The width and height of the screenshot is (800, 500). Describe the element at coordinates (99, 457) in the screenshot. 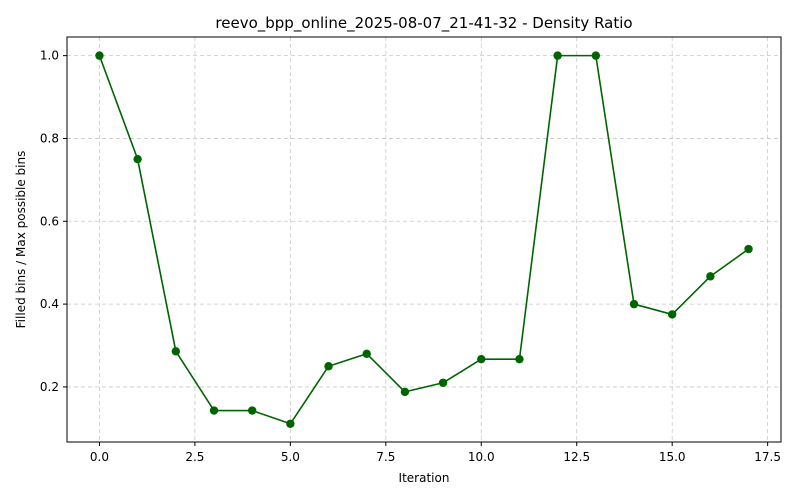

I see `x-tick-label: 0.0` at that location.